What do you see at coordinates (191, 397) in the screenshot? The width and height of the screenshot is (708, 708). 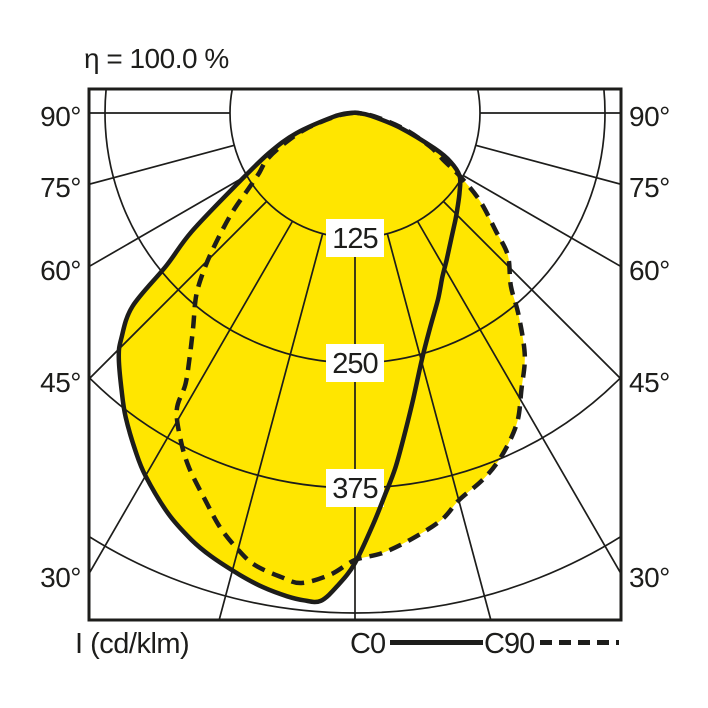 I see `grid-ray-left-30deg` at bounding box center [191, 397].